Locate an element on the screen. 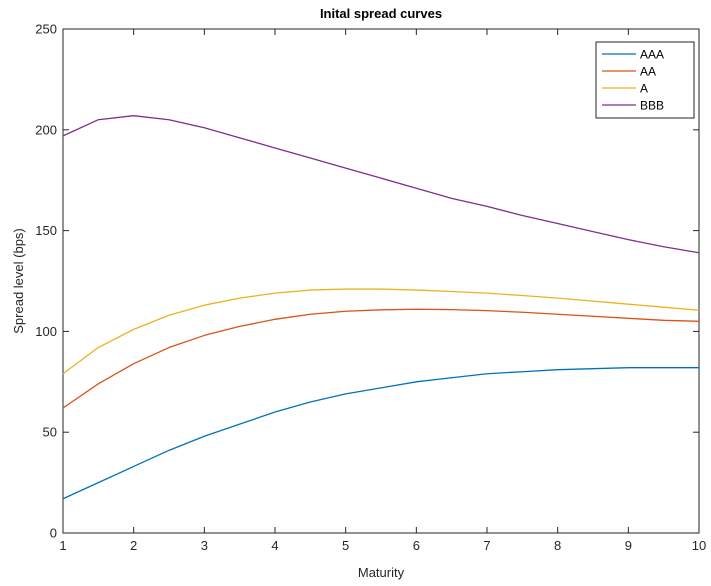 The image size is (711, 586). series-line-a is located at coordinates (381, 331).